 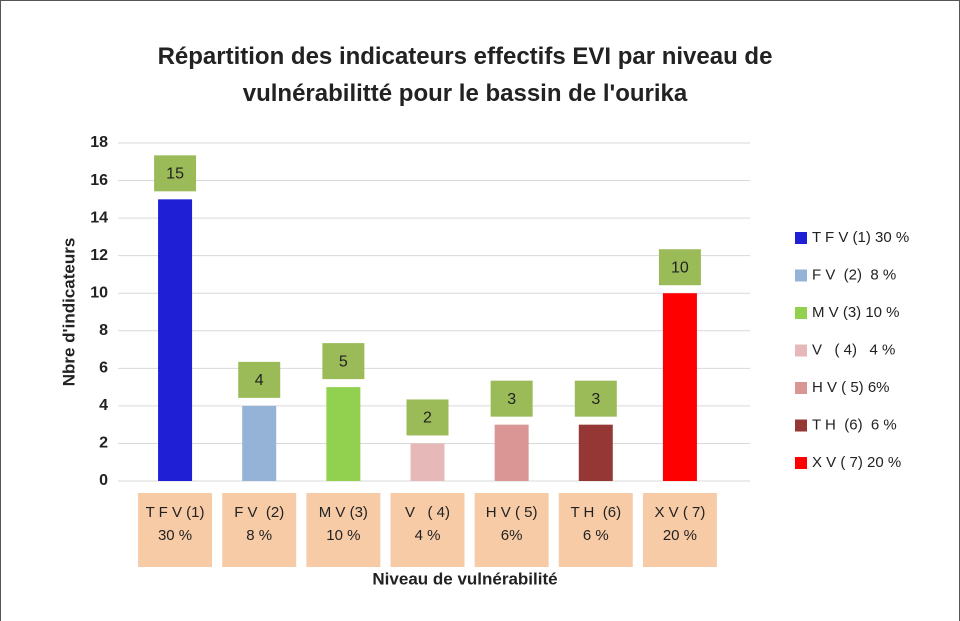 What do you see at coordinates (175, 524) in the screenshot?
I see `x-tick-label: T F V (1) 30 %` at bounding box center [175, 524].